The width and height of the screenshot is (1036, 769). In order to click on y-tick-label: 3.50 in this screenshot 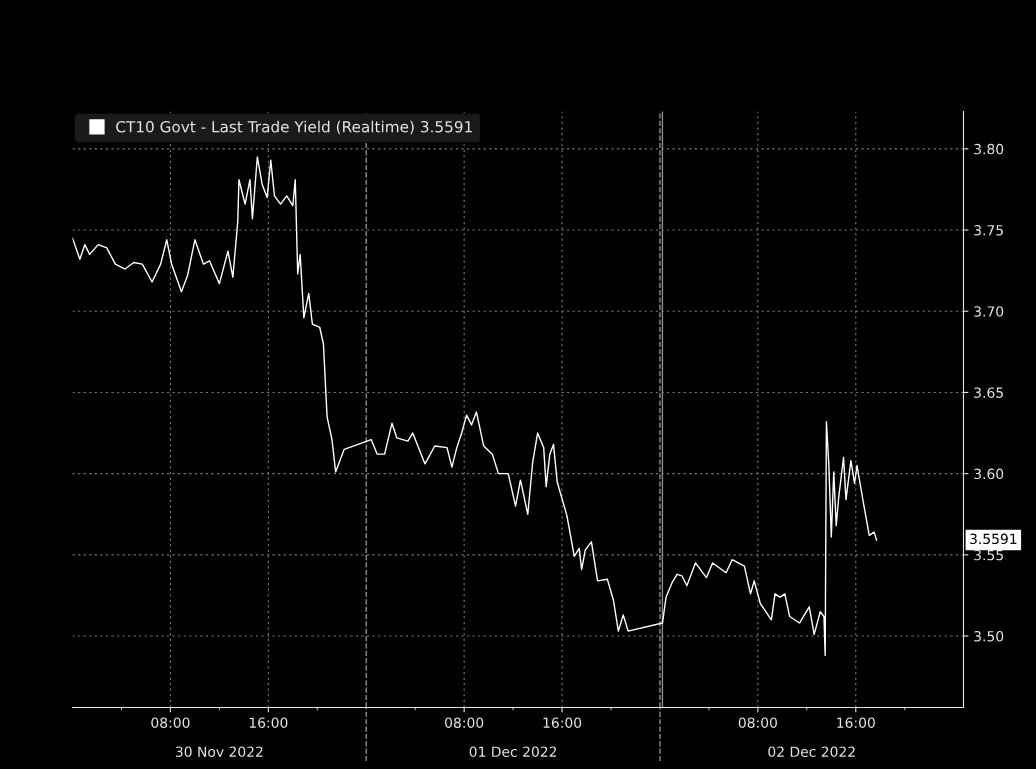, I will do `click(989, 636)`.